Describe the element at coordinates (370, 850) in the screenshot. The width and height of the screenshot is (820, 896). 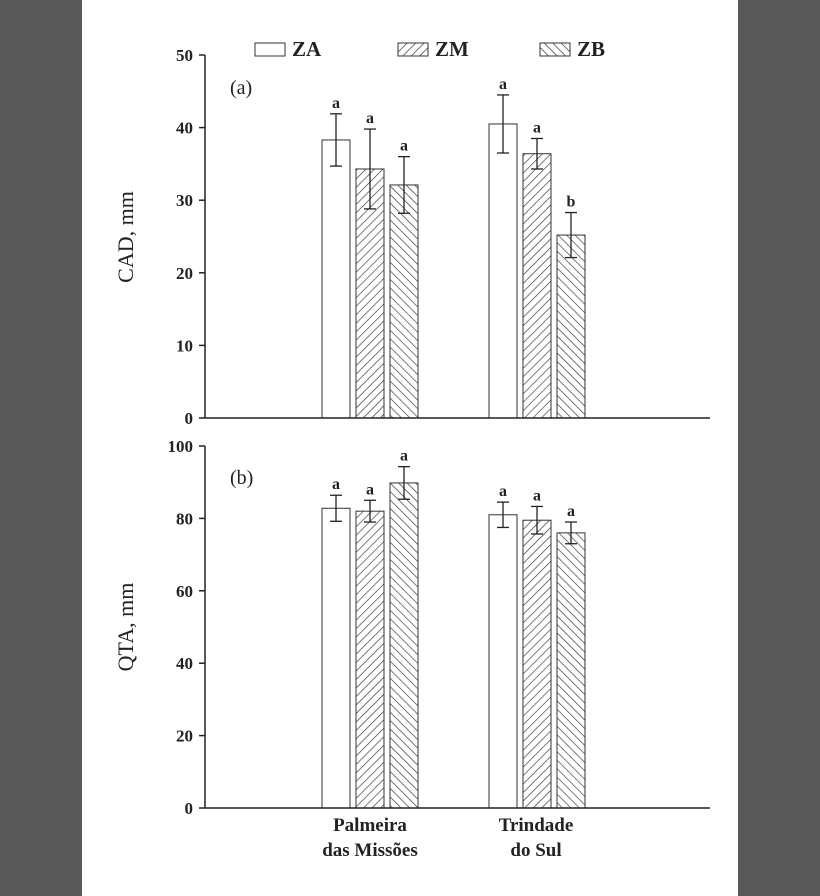
I see `category-label-line2: das Missões` at that location.